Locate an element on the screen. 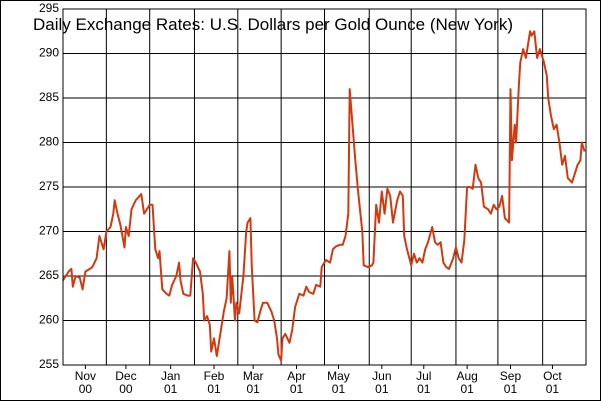  y-tick-label: 265 is located at coordinates (49, 275).